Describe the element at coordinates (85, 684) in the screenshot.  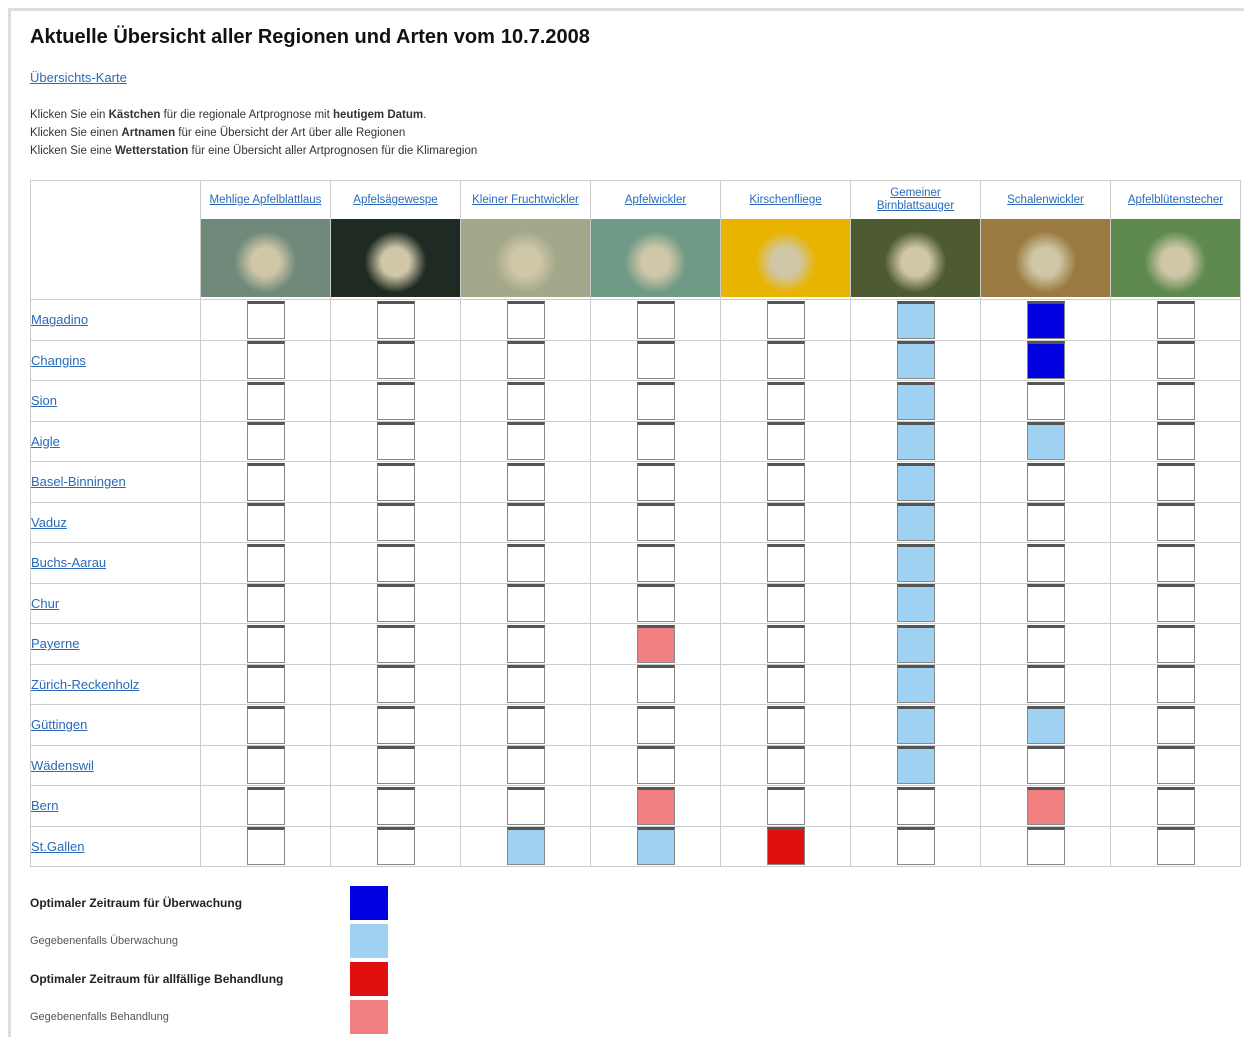
I see `station-link: Zürich-Reckenholz` at that location.